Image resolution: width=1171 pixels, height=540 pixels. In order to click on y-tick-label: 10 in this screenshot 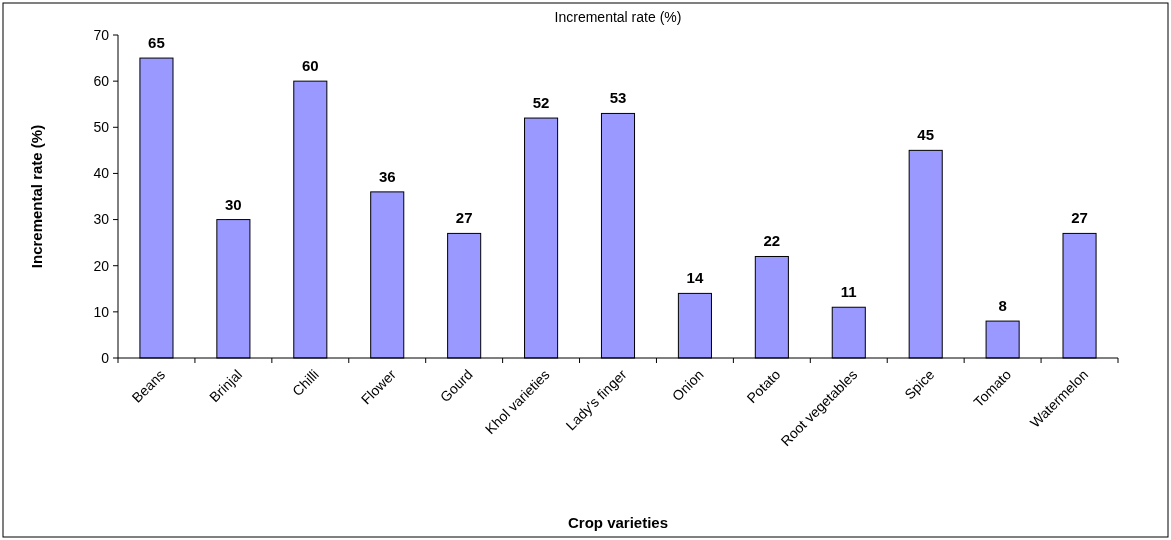, I will do `click(101, 311)`.